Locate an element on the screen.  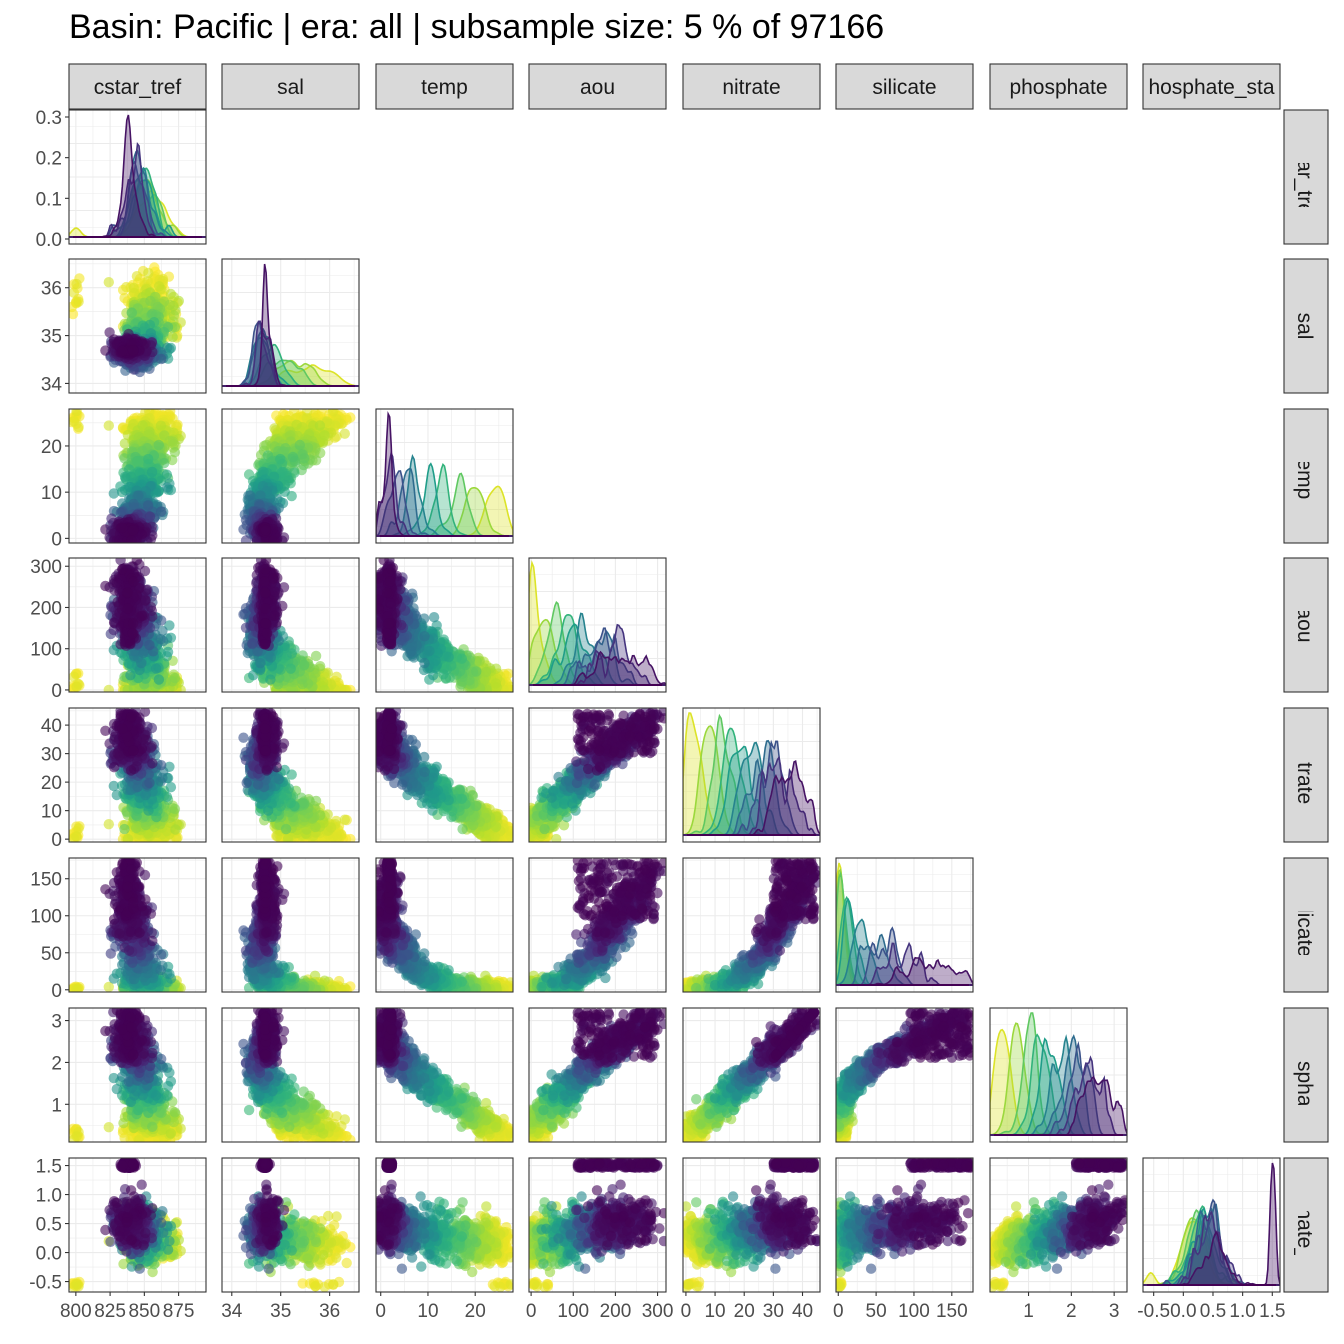
y-tick-label: 0.3 is located at coordinates (49, 118).